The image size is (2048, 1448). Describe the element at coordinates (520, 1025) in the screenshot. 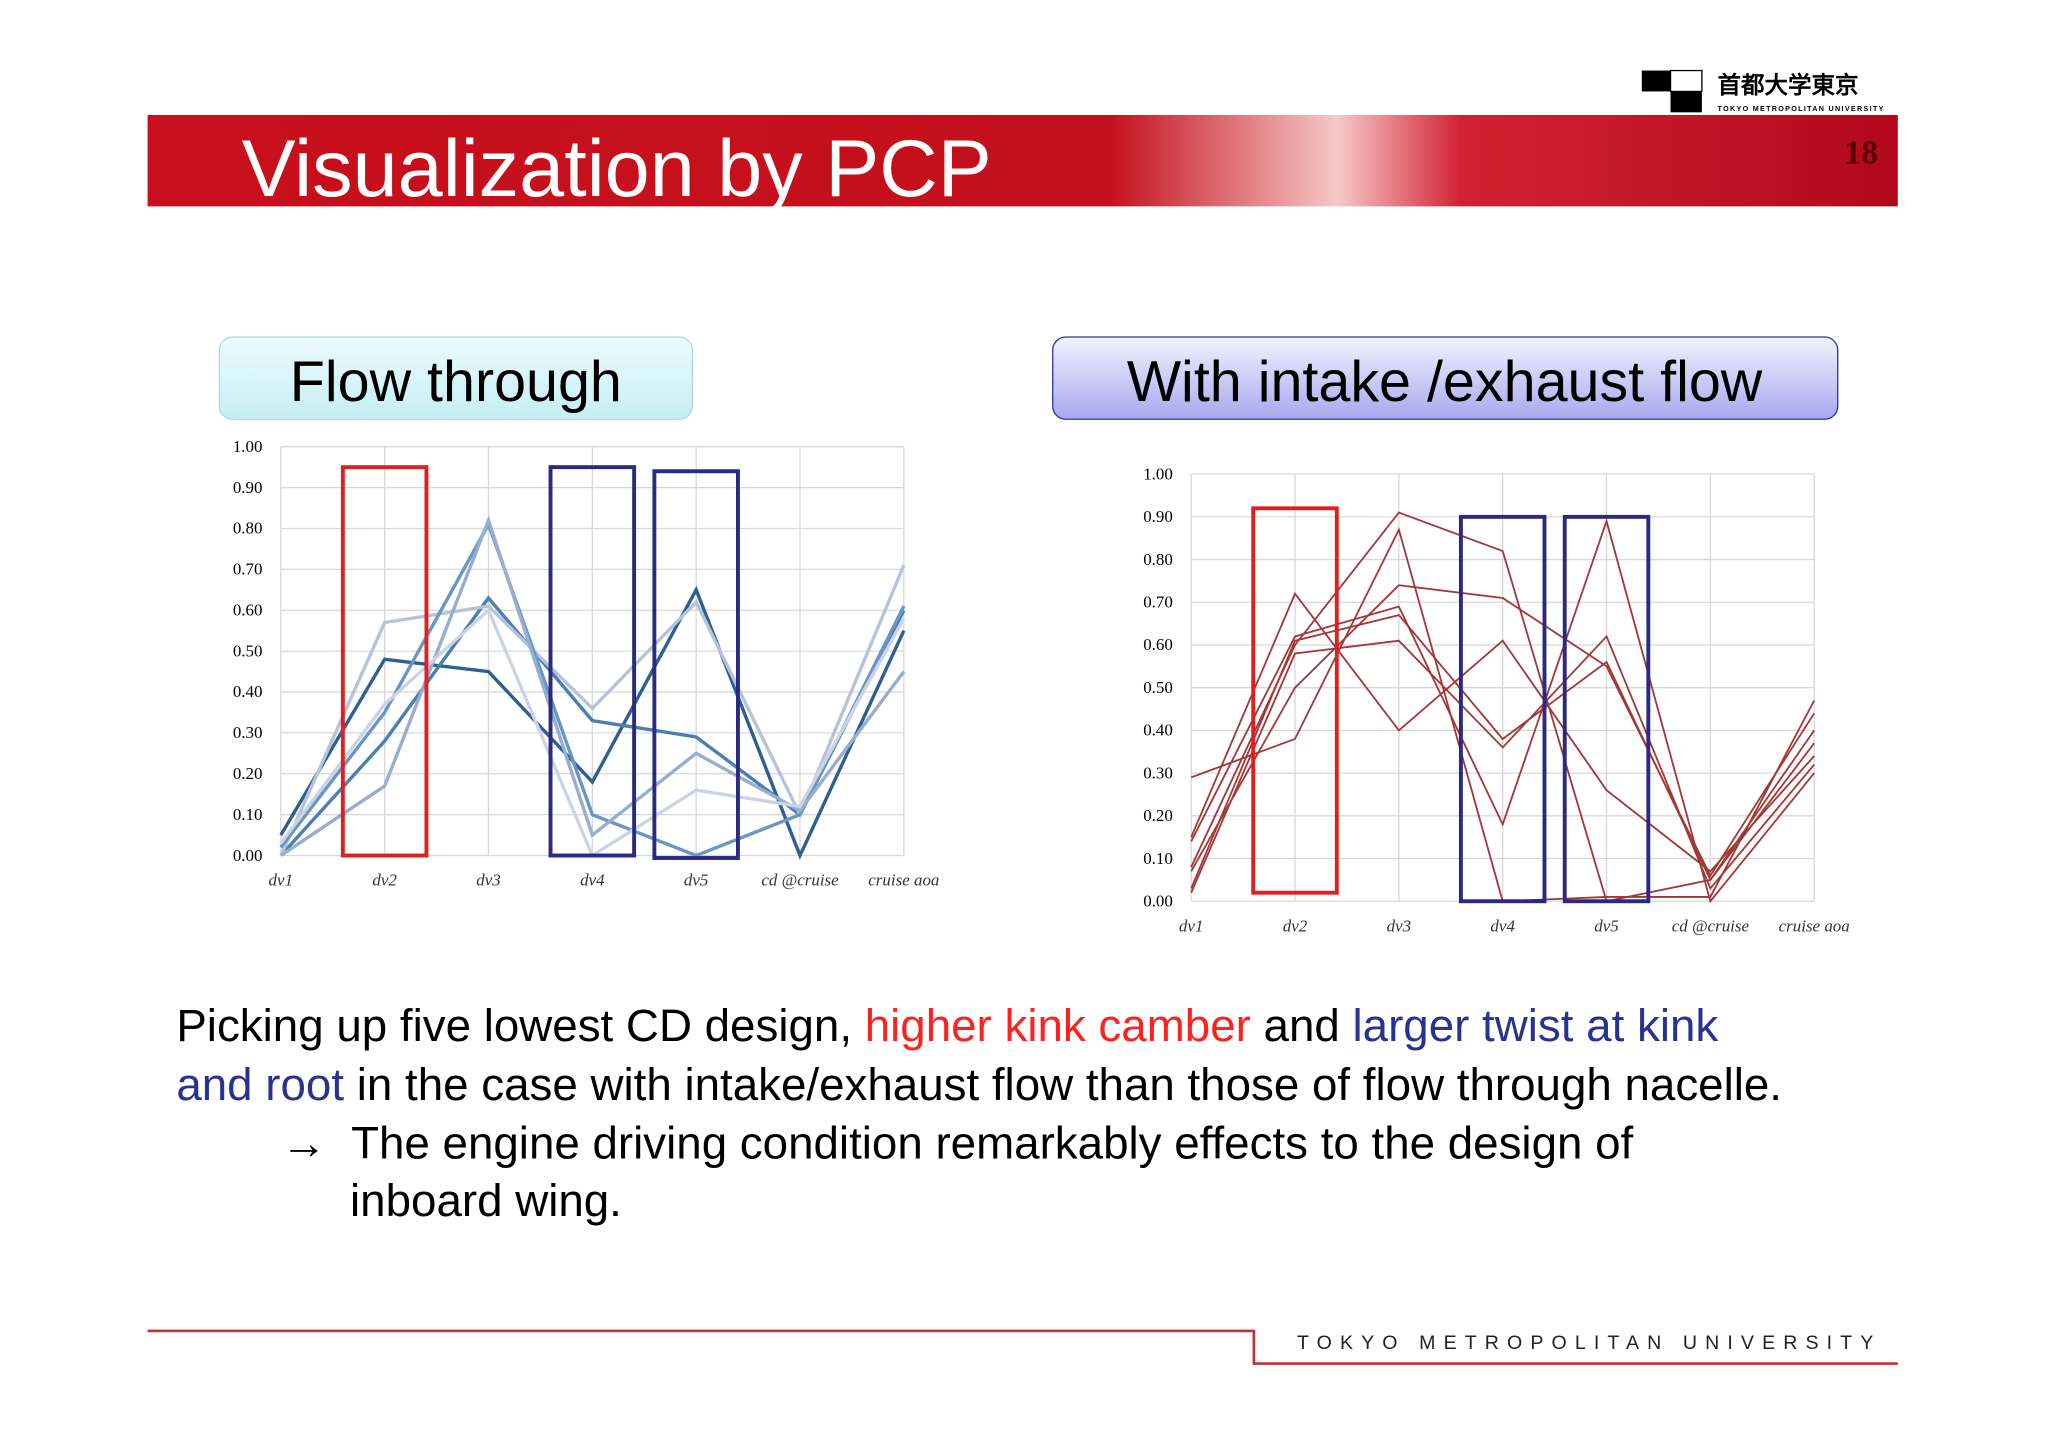

I see `body-text: Picking up five lowest CD design,` at that location.